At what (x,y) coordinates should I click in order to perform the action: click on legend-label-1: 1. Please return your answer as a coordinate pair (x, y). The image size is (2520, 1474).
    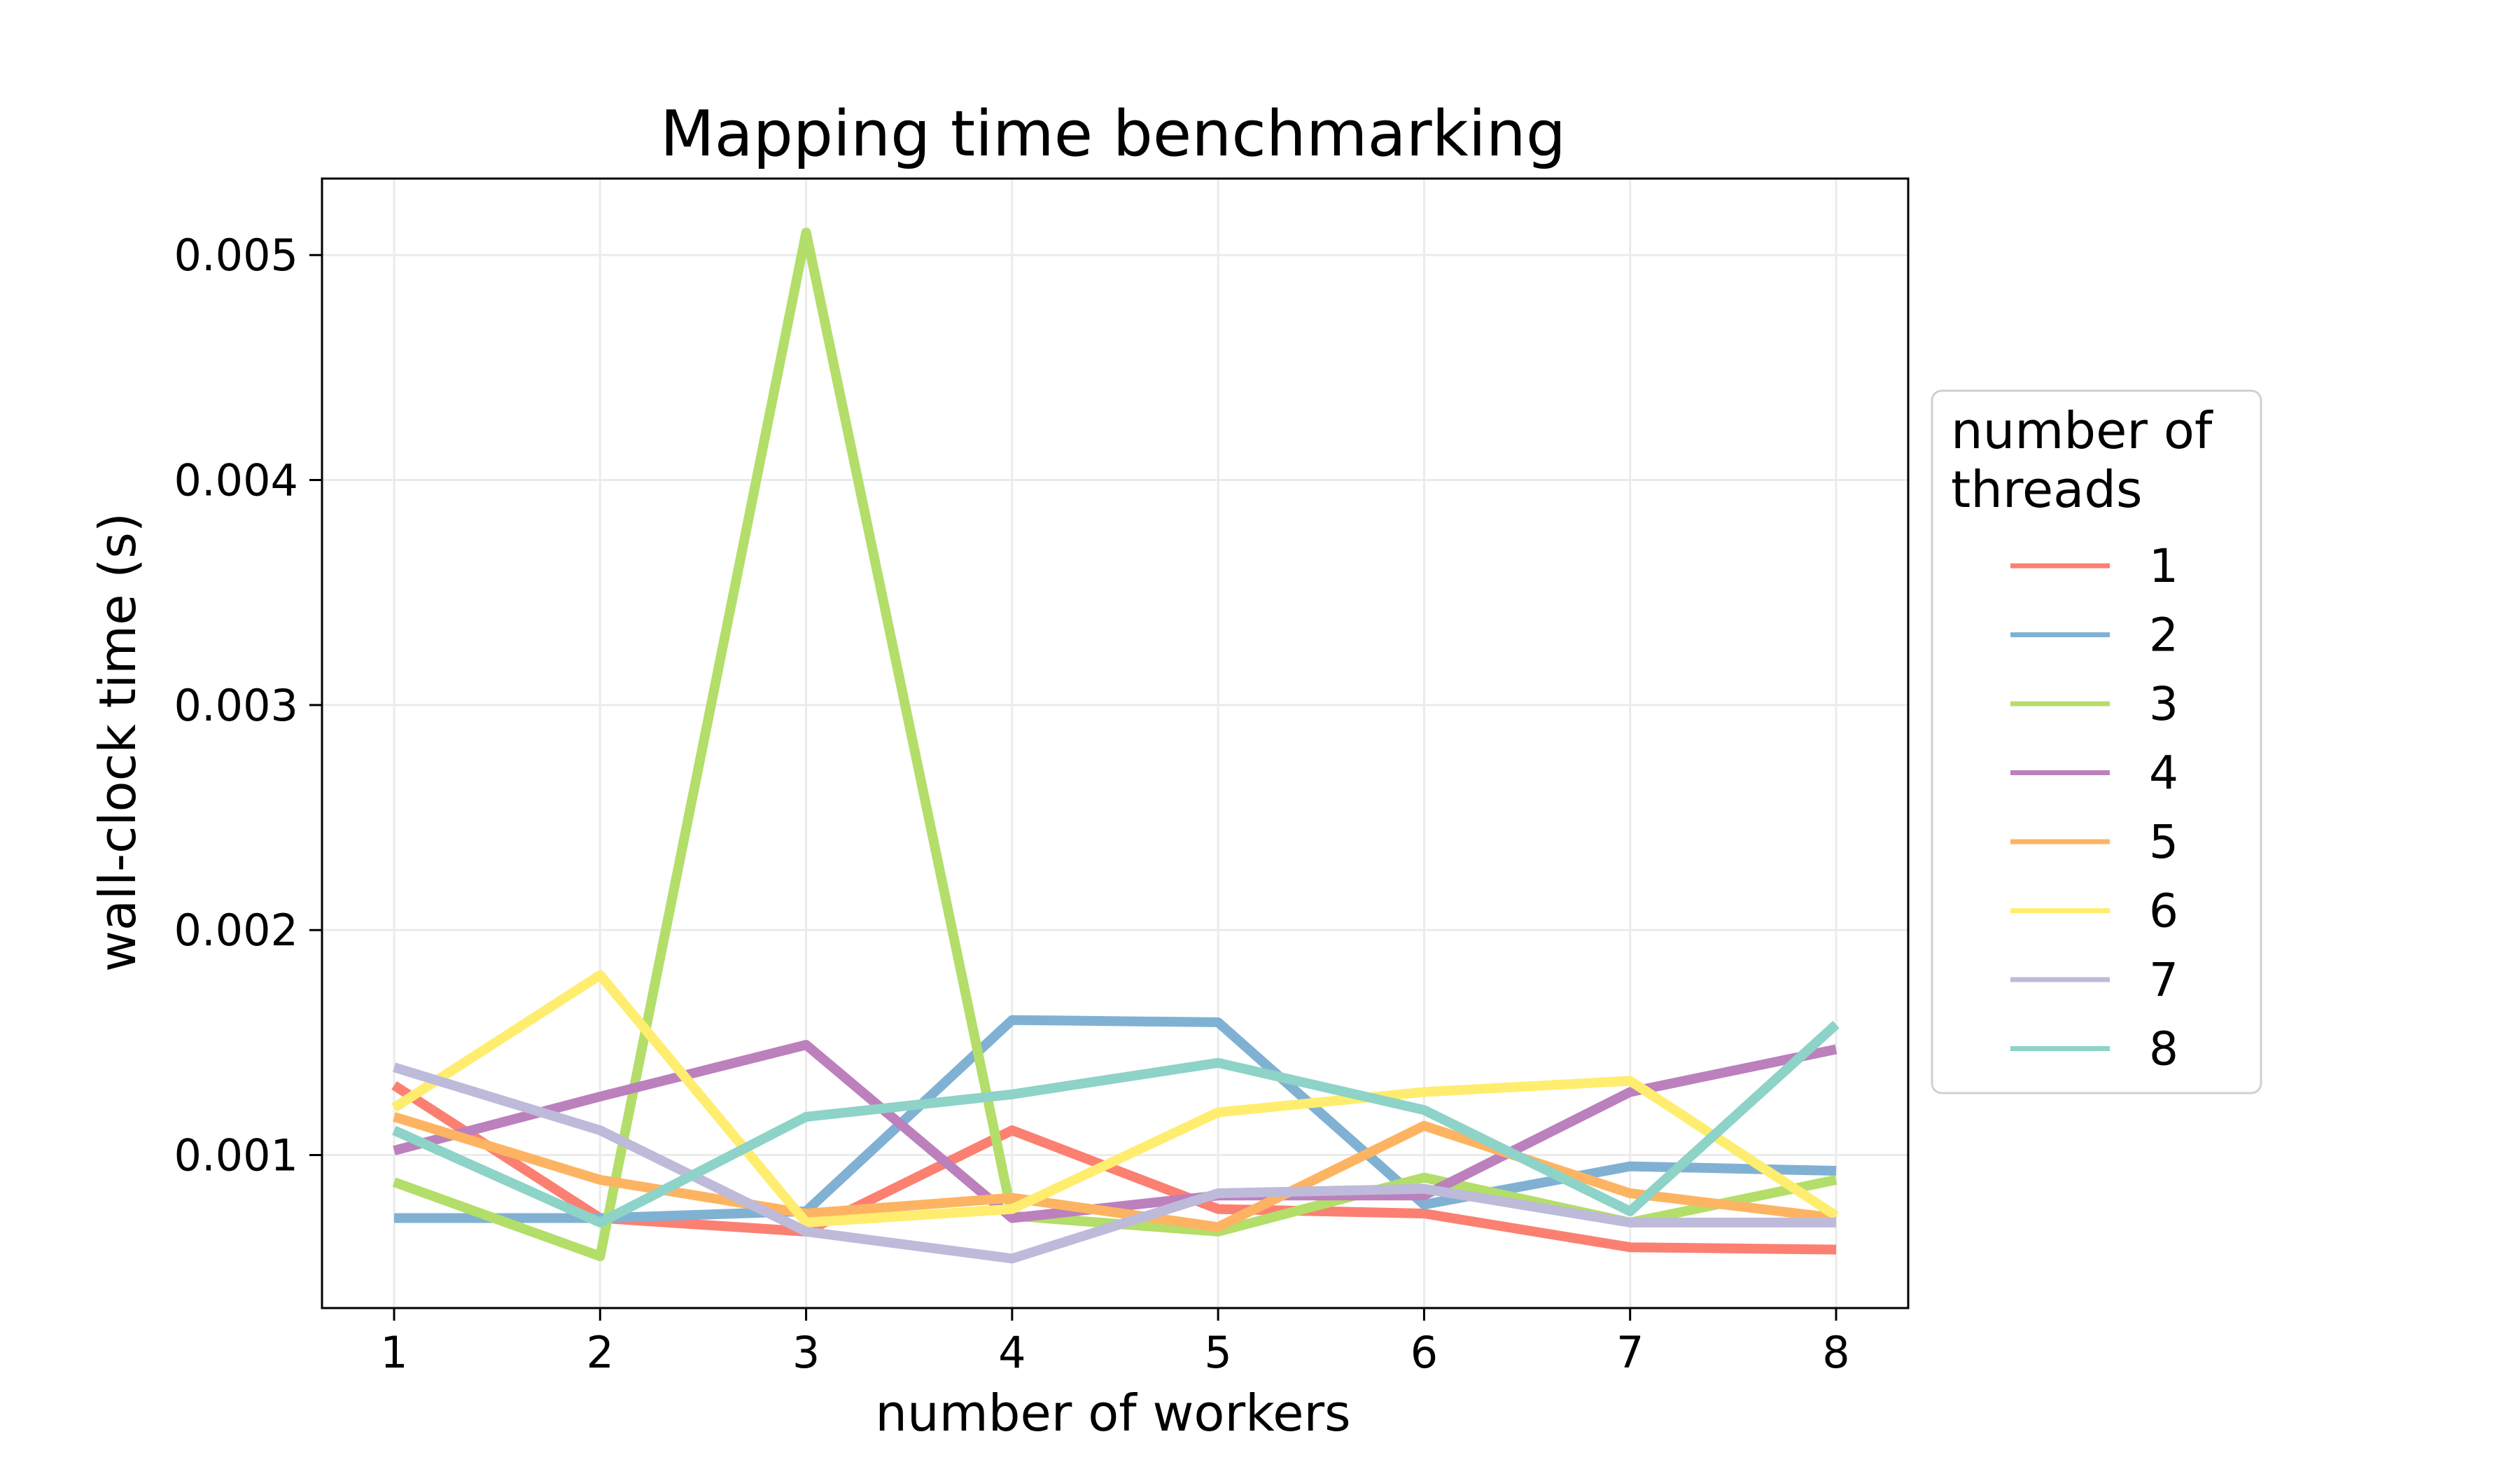
    Looking at the image, I should click on (2163, 566).